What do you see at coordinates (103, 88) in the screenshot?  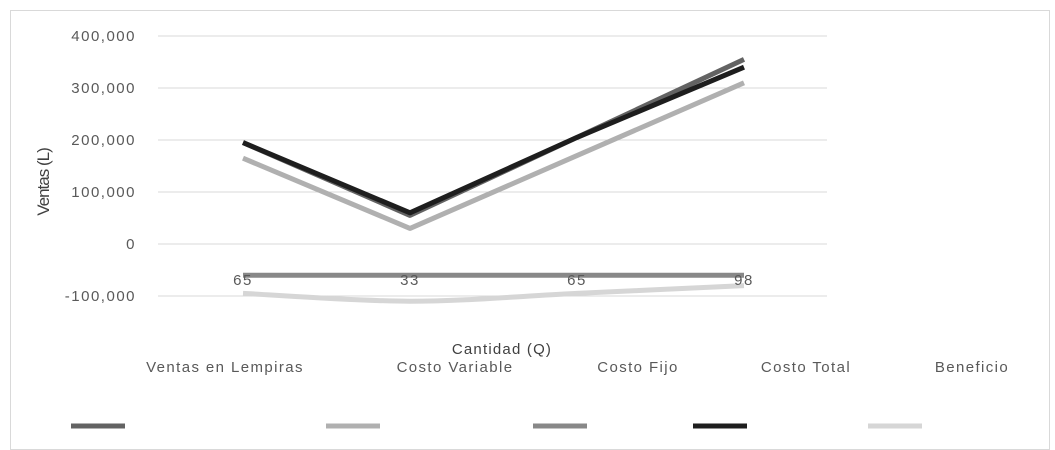 I see `y-tick-label: 300,000` at bounding box center [103, 88].